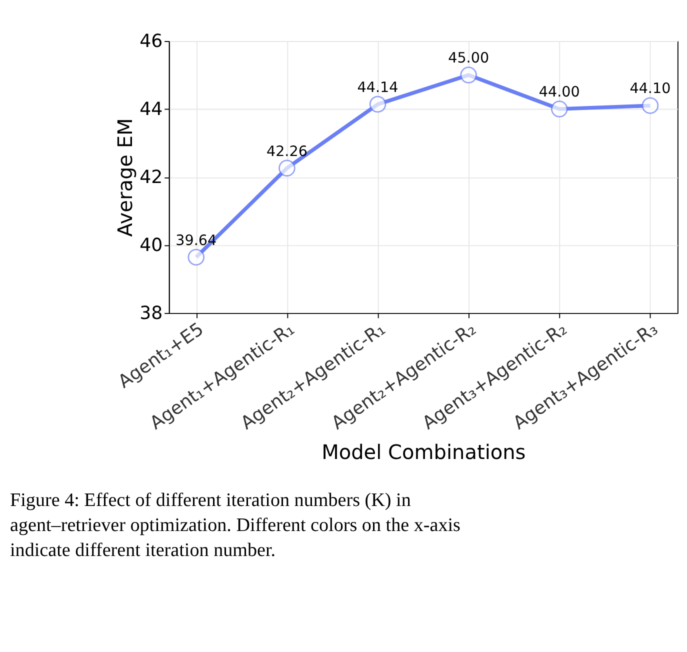 The height and width of the screenshot is (652, 687). Describe the element at coordinates (151, 41) in the screenshot. I see `y-tick-label: 46` at that location.